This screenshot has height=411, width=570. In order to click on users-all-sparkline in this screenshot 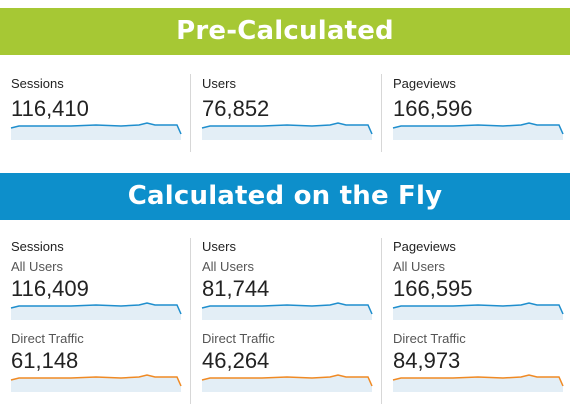, I will do `click(287, 311)`.